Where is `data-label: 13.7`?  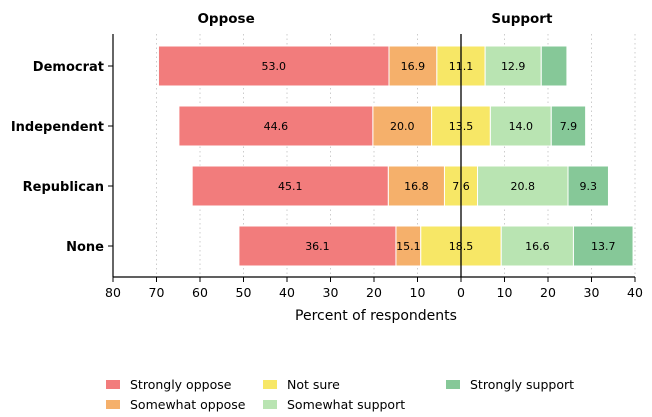 data-label: 13.7 is located at coordinates (603, 246).